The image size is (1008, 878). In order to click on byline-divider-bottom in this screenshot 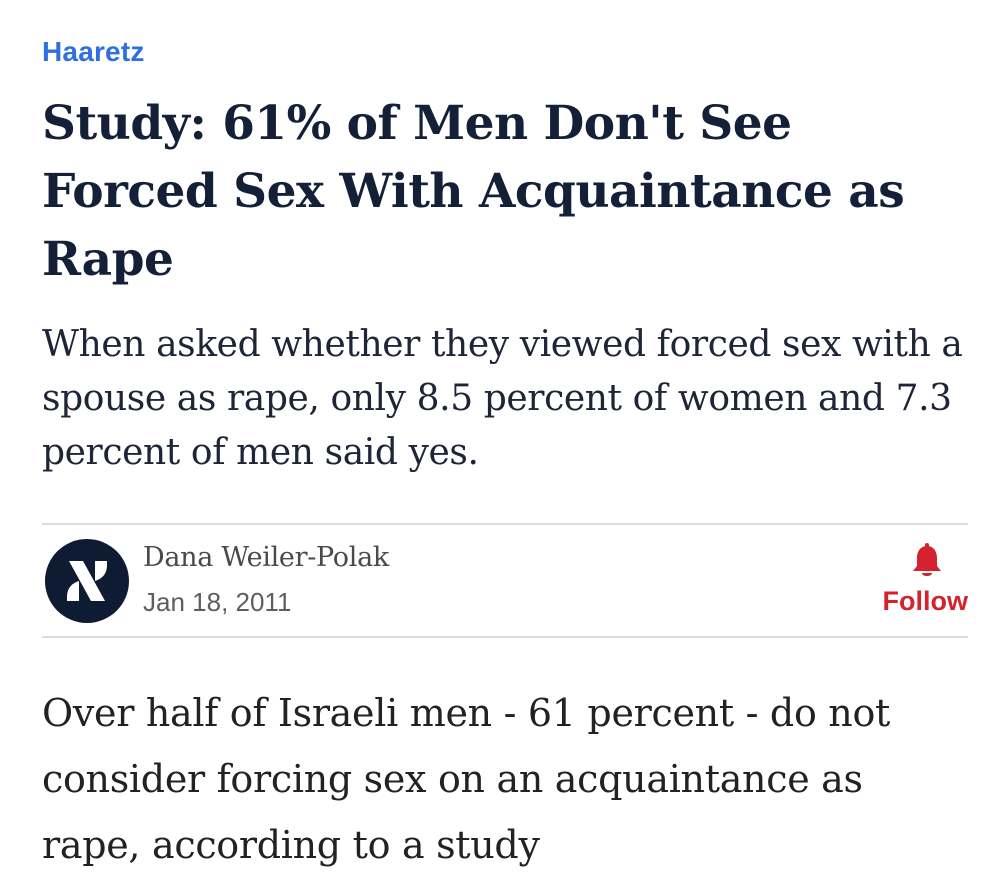, I will do `click(505, 637)`.